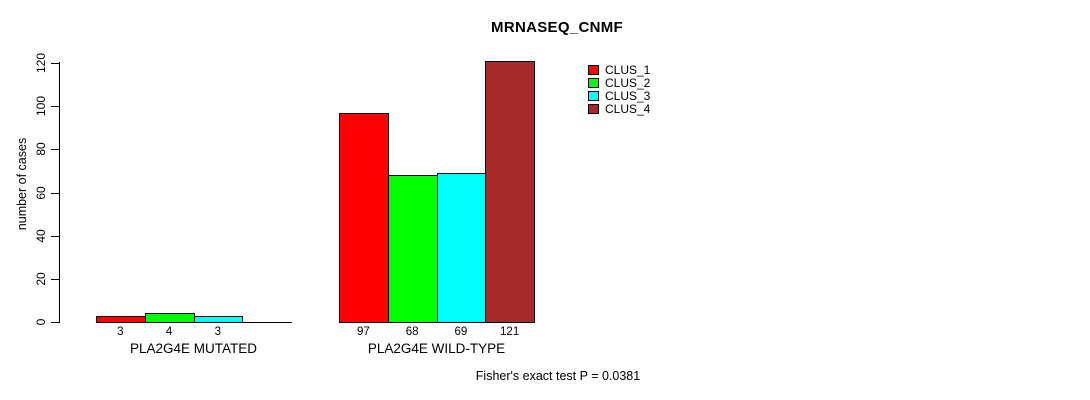  Describe the element at coordinates (412, 332) in the screenshot. I see `bar-value-label: 68` at that location.